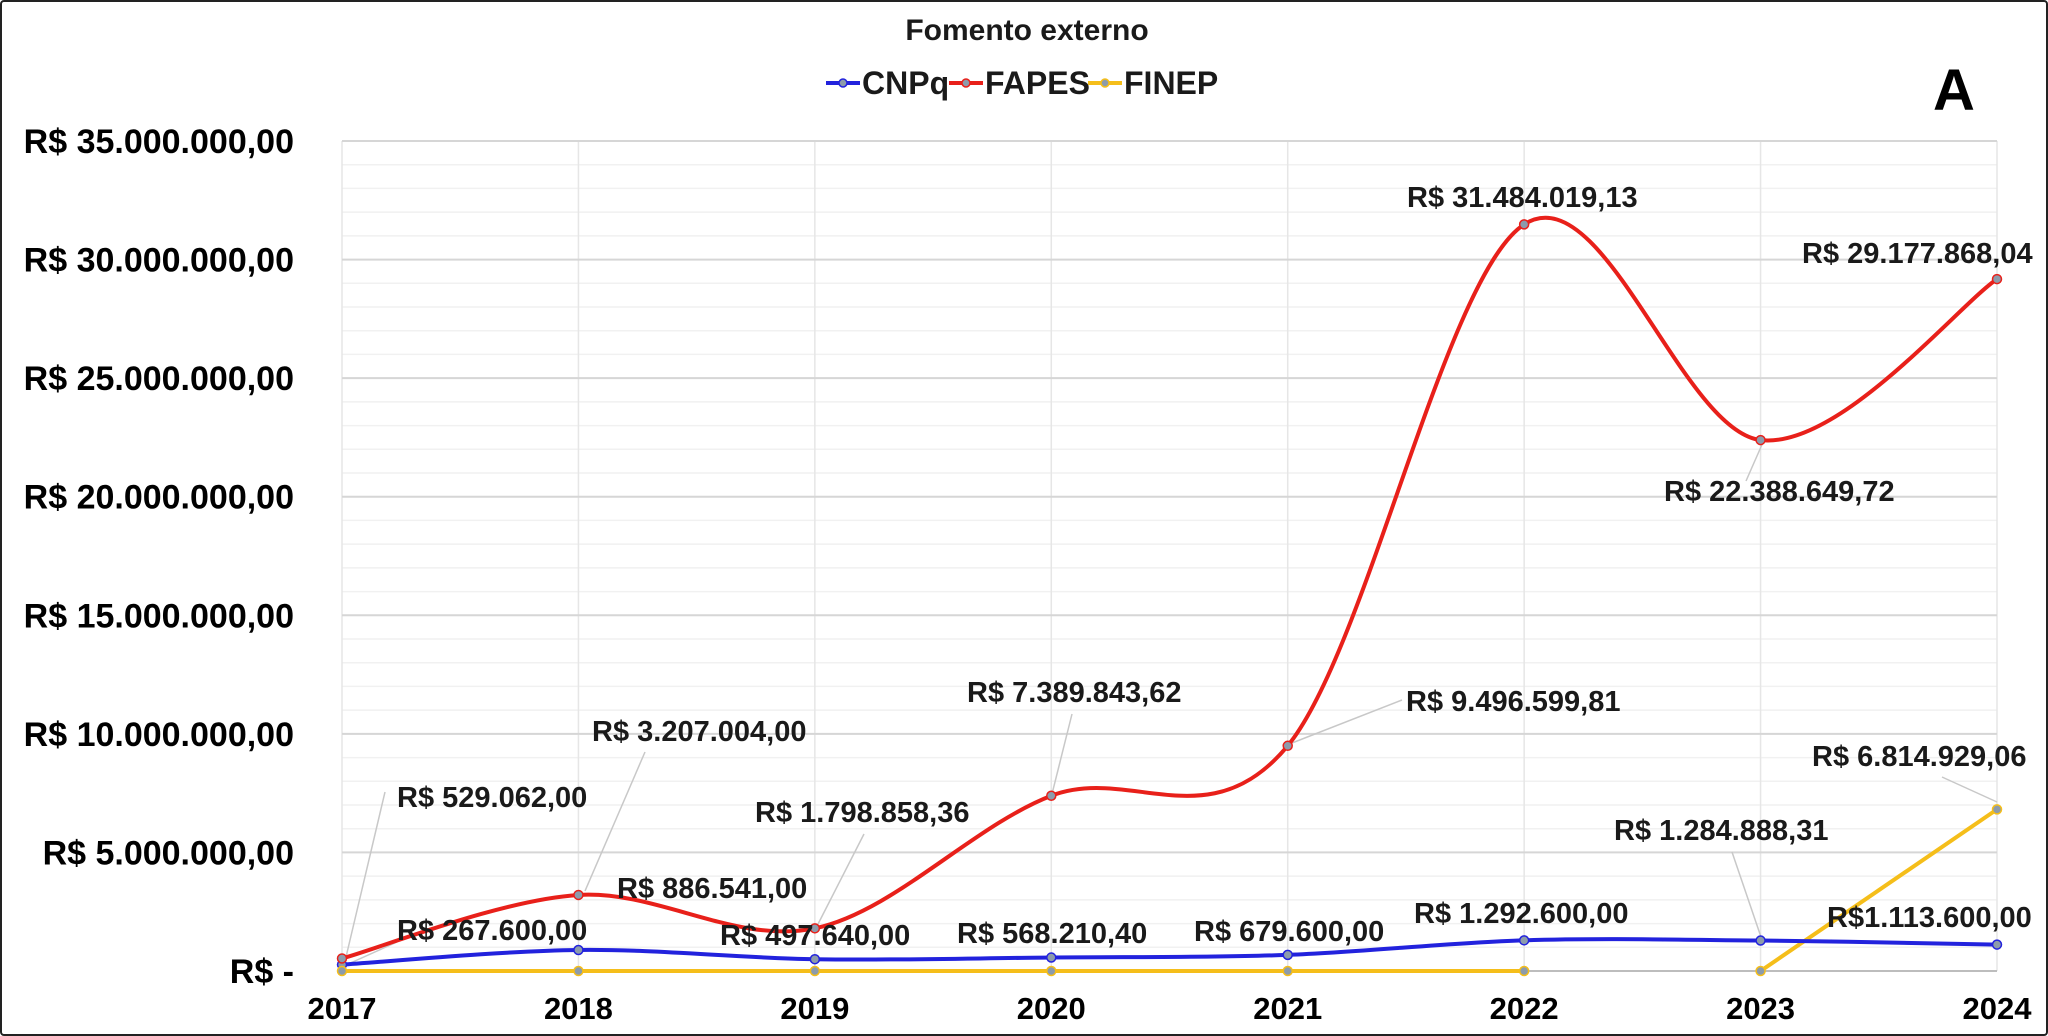 The width and height of the screenshot is (2048, 1036). Describe the element at coordinates (815, 936) in the screenshot. I see `data-label-cnpq: R$ 497.640,00` at that location.